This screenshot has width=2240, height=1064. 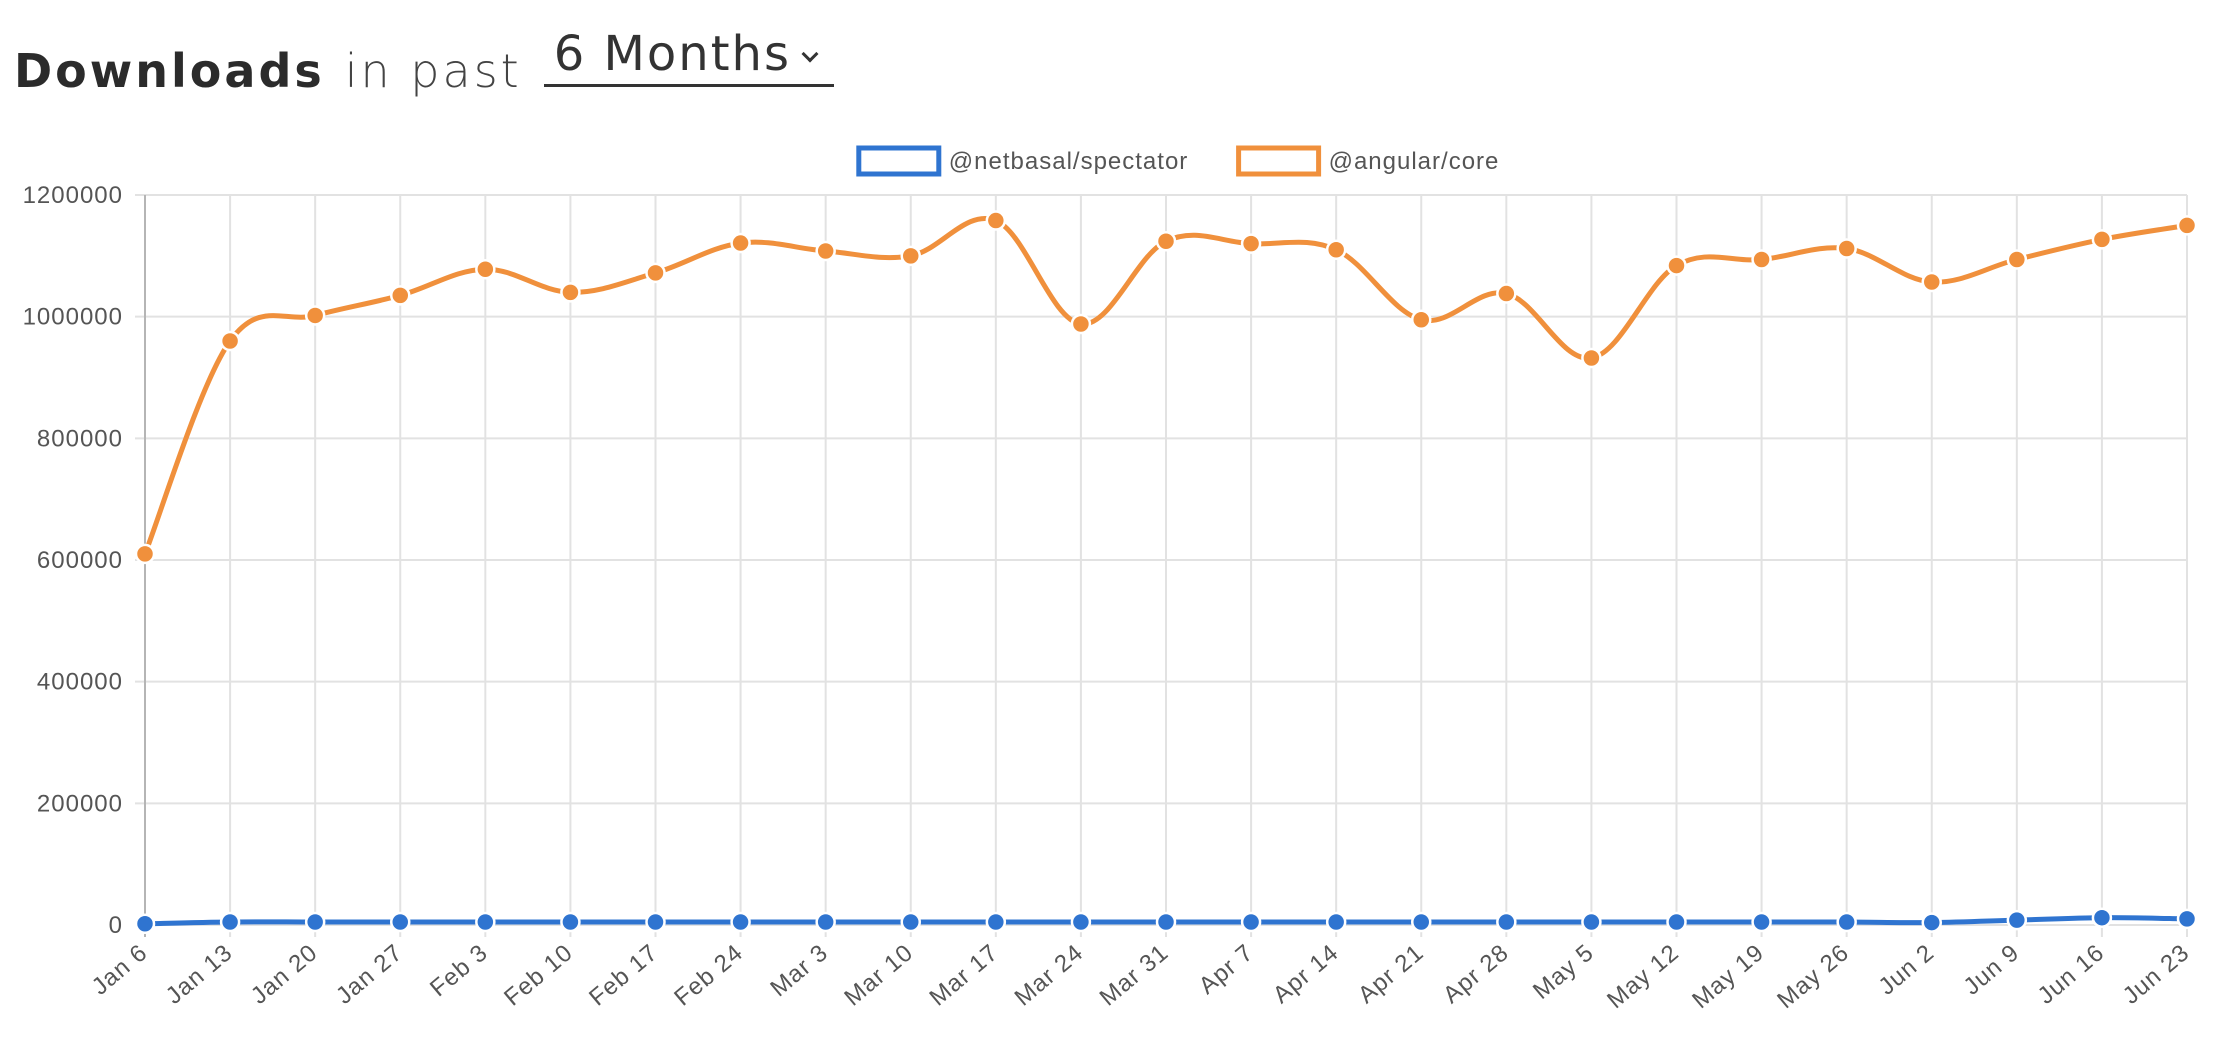 I want to click on page-title: Downloads, so click(x=169, y=71).